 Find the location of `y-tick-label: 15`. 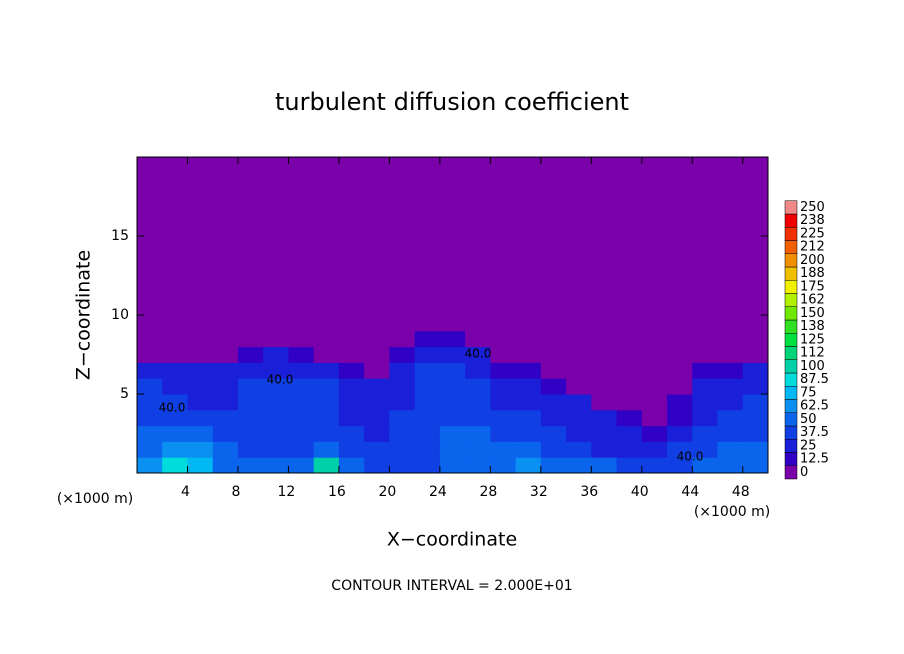

y-tick-label: 15 is located at coordinates (120, 236).